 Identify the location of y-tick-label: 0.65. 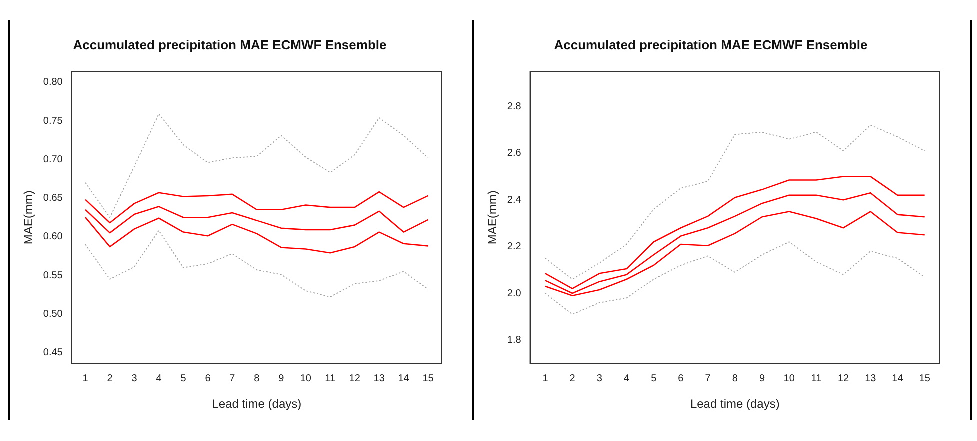
(53, 198).